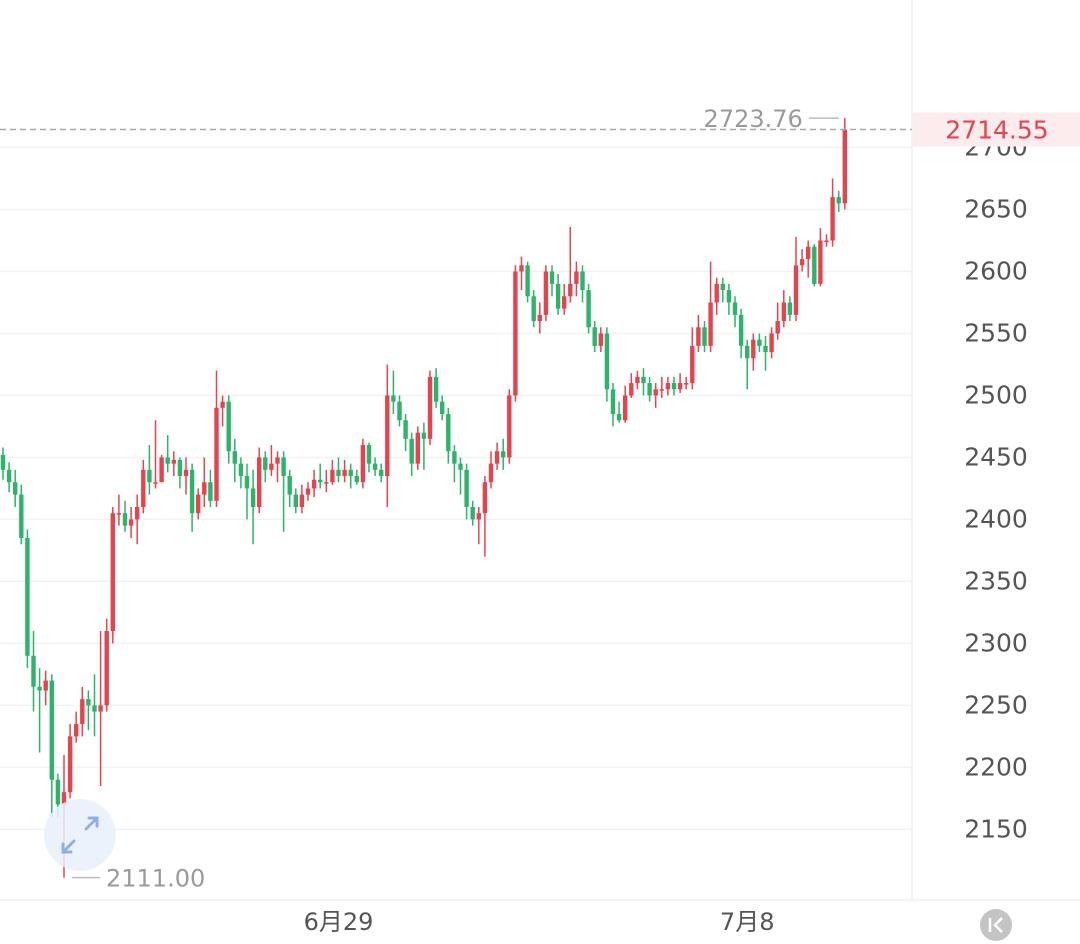 This screenshot has height=944, width=1080. Describe the element at coordinates (996, 828) in the screenshot. I see `y-tick-label: 2150` at that location.